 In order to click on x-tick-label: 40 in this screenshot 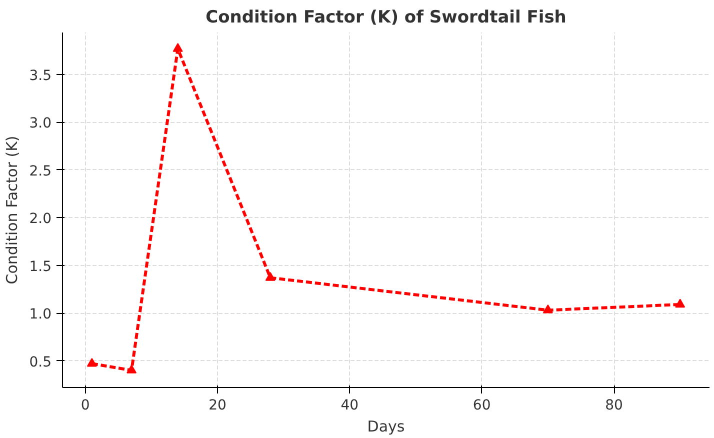, I will do `click(349, 406)`.